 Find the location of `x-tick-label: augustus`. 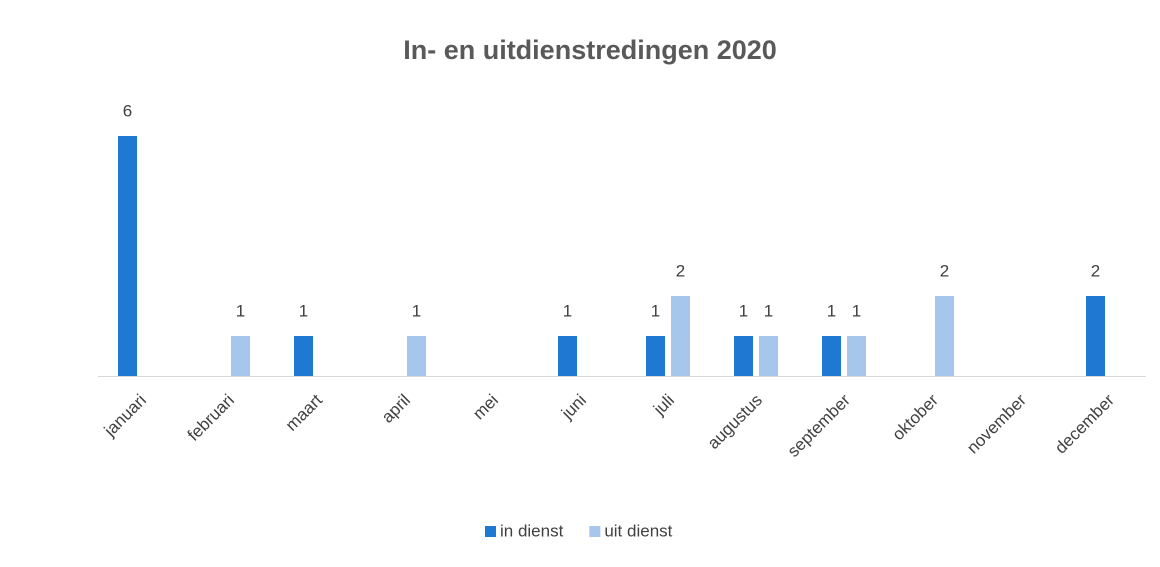

x-tick-label: augustus is located at coordinates (735, 422).